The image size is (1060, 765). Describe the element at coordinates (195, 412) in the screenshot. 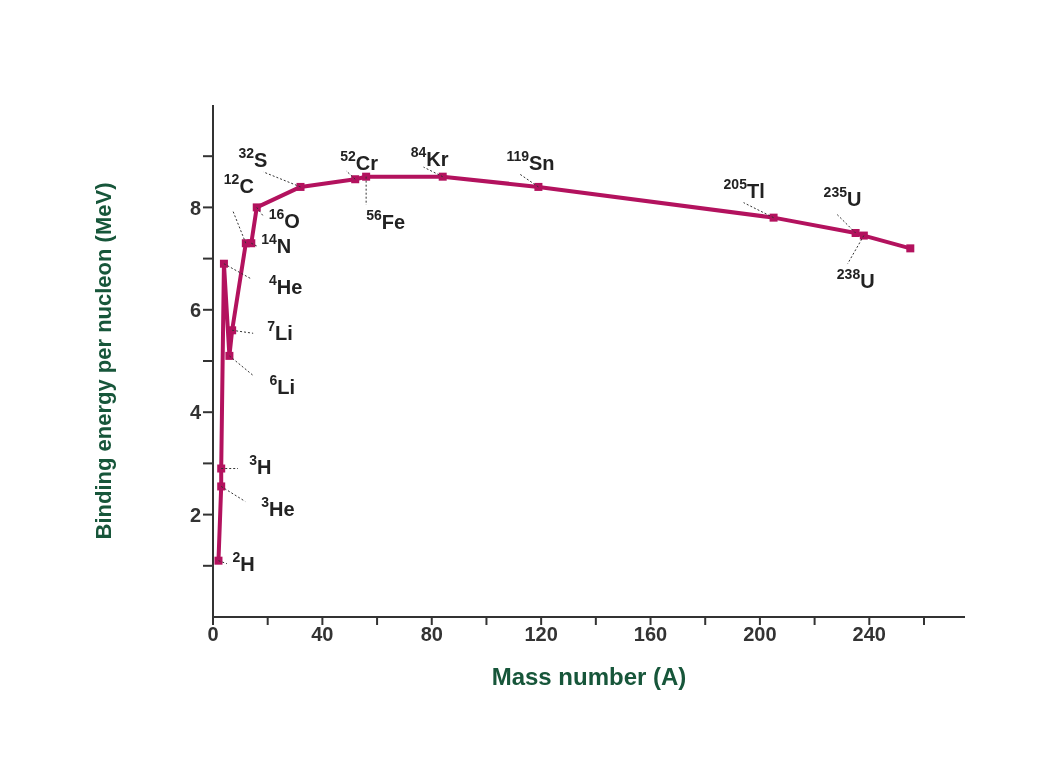

I see `y-tick-label: 4` at that location.